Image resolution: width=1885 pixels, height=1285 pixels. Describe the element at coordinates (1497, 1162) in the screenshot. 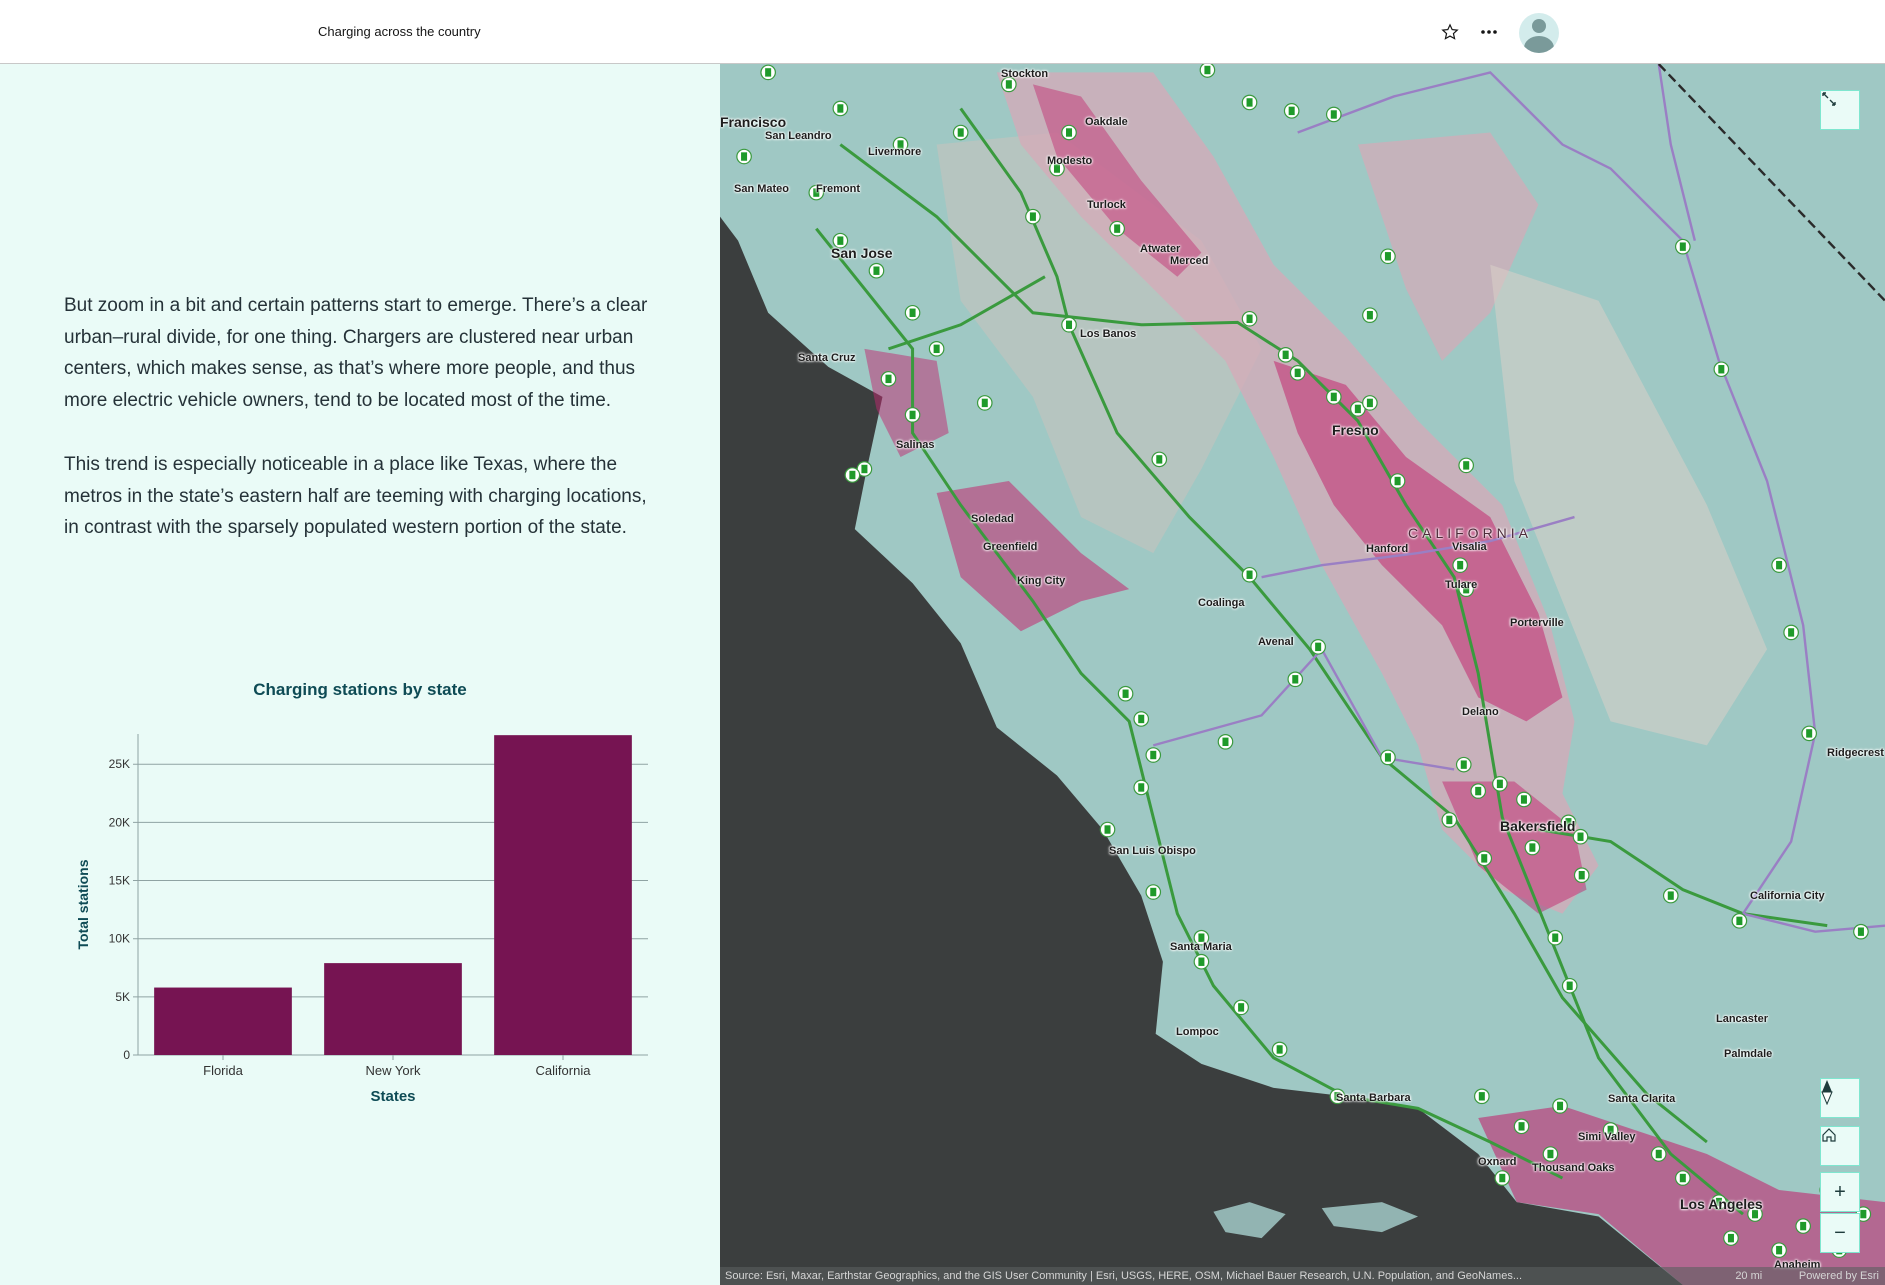

I see `city-label: Oxnard` at that location.